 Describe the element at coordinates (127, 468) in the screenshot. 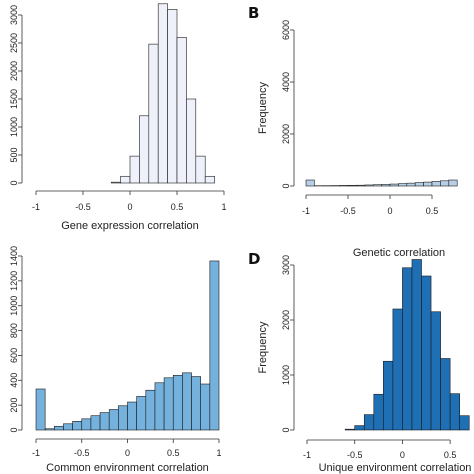

I see `x-axis-label: Common environment correlation` at that location.